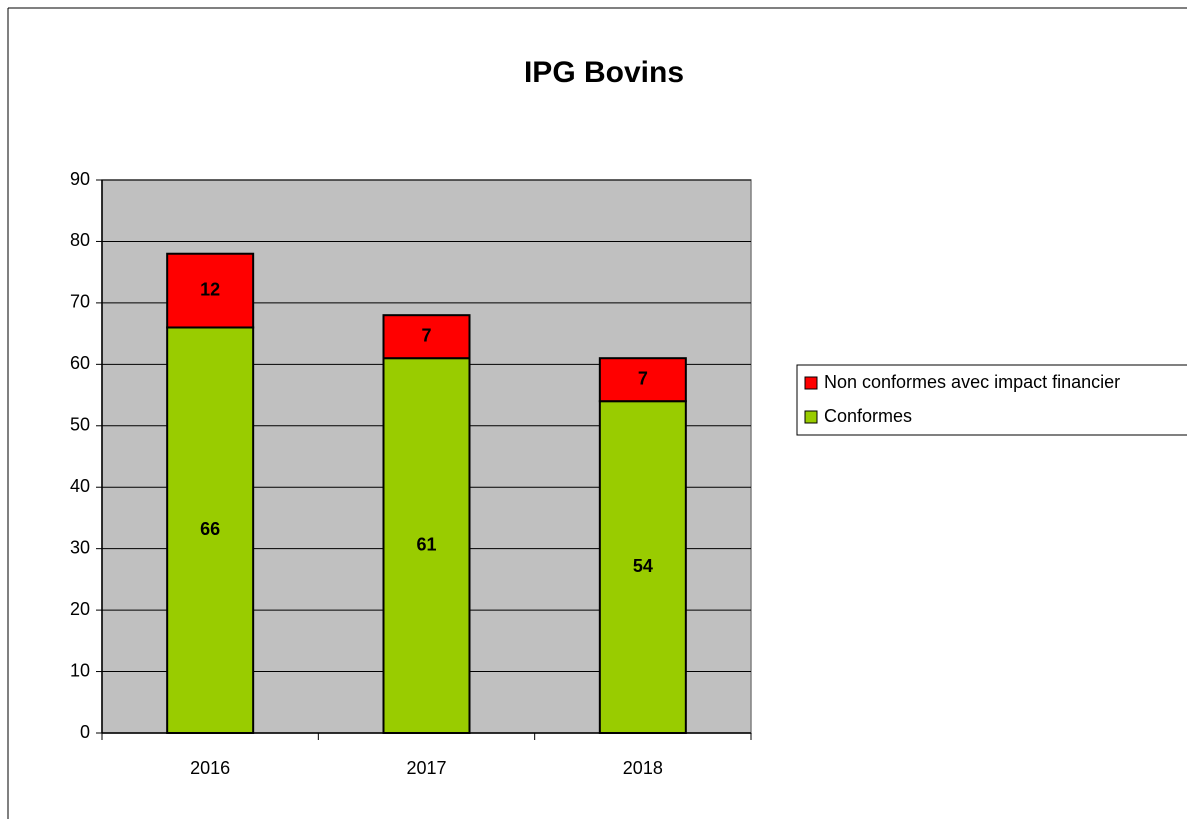 The image size is (1187, 819). I want to click on chart-title: IPG Bovins, so click(604, 72).